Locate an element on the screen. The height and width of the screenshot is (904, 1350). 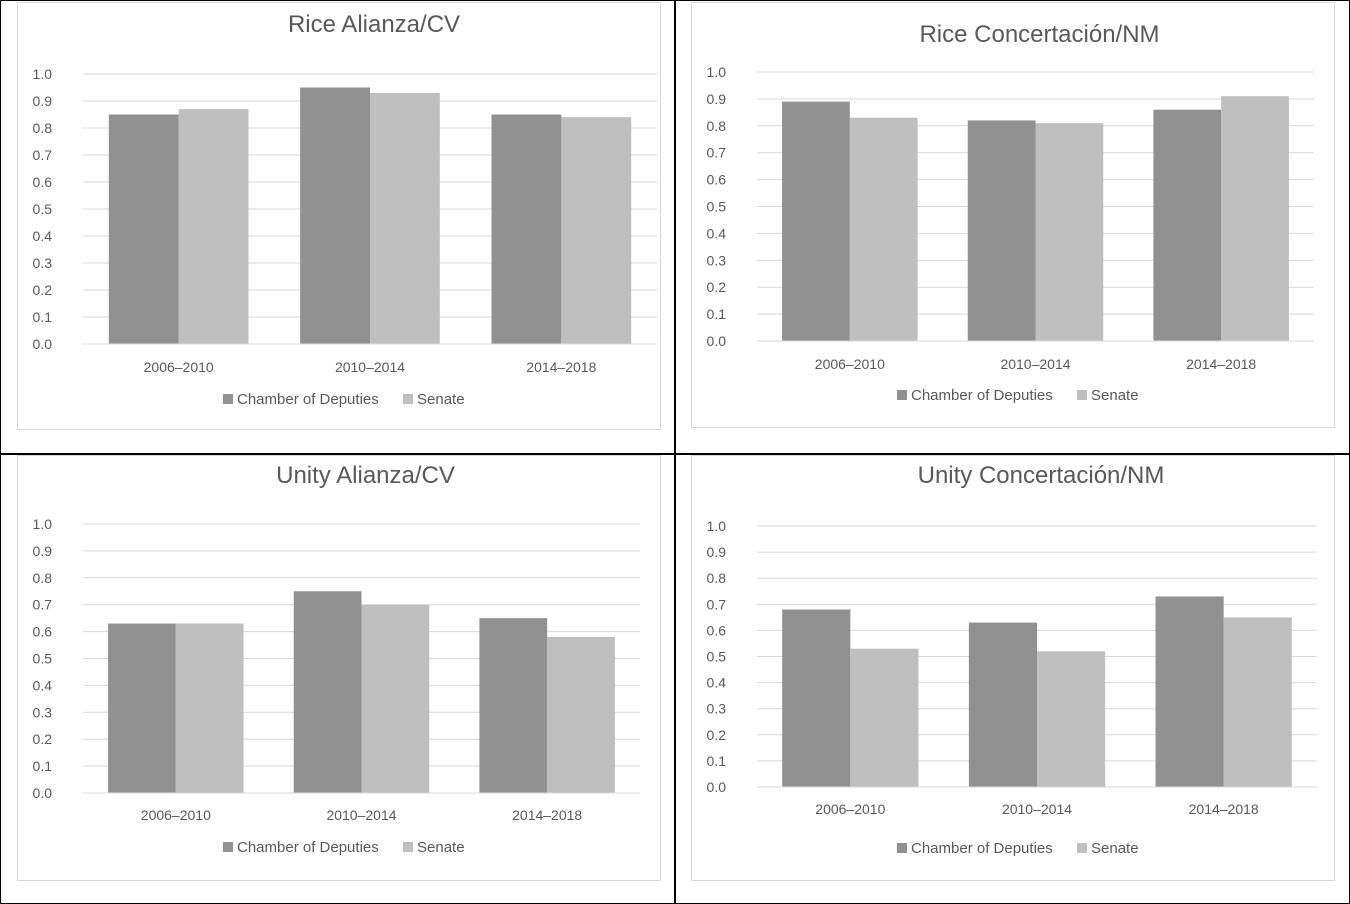
panel-divider-vertical is located at coordinates (675, 452).